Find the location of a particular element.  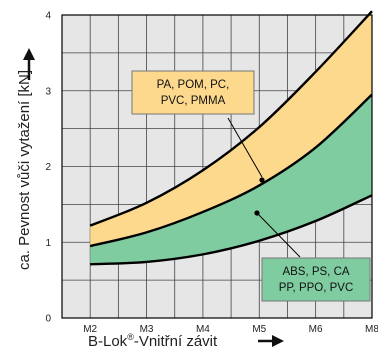

x-axis-label: B-Lok®-Vnitřní závit is located at coordinates (186, 341).